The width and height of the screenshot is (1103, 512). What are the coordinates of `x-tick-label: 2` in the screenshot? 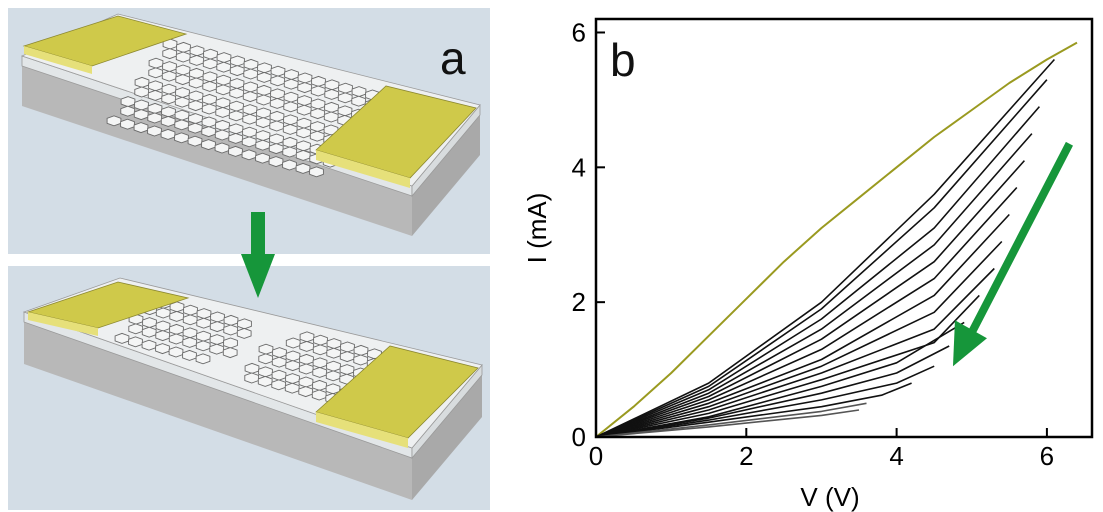 It's located at (746, 456).